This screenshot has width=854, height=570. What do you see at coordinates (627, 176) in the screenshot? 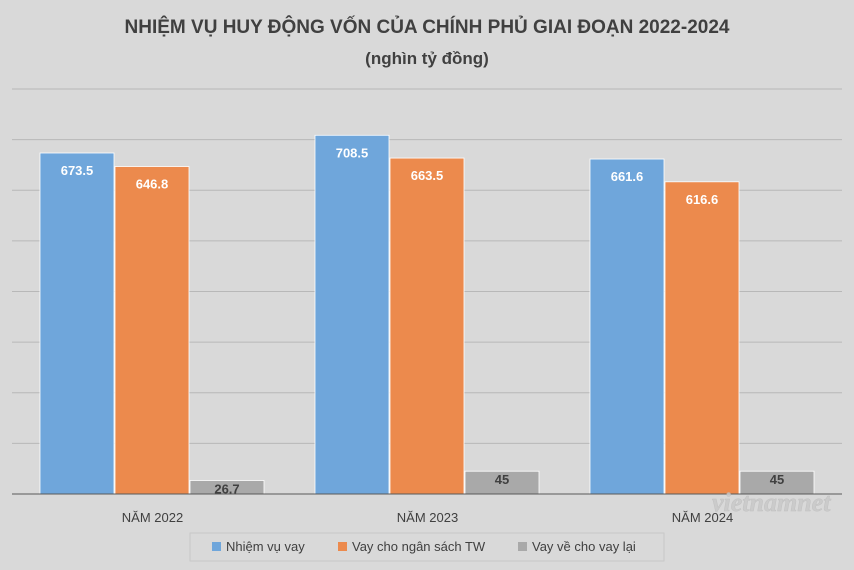
I see `data-label: 661.6` at bounding box center [627, 176].